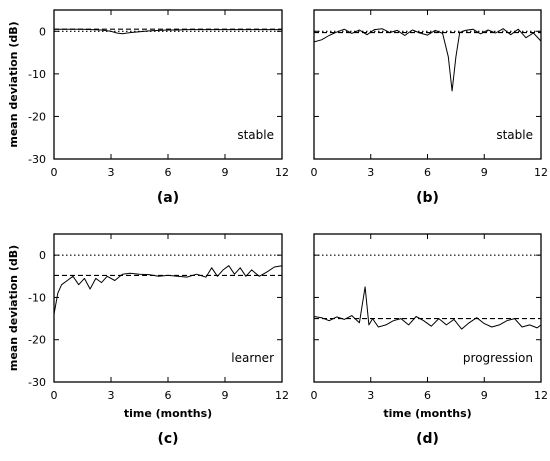 Image resolution: width=550 pixels, height=461 pixels. What do you see at coordinates (427, 198) in the screenshot?
I see `panel-caption: (b)` at bounding box center [427, 198].